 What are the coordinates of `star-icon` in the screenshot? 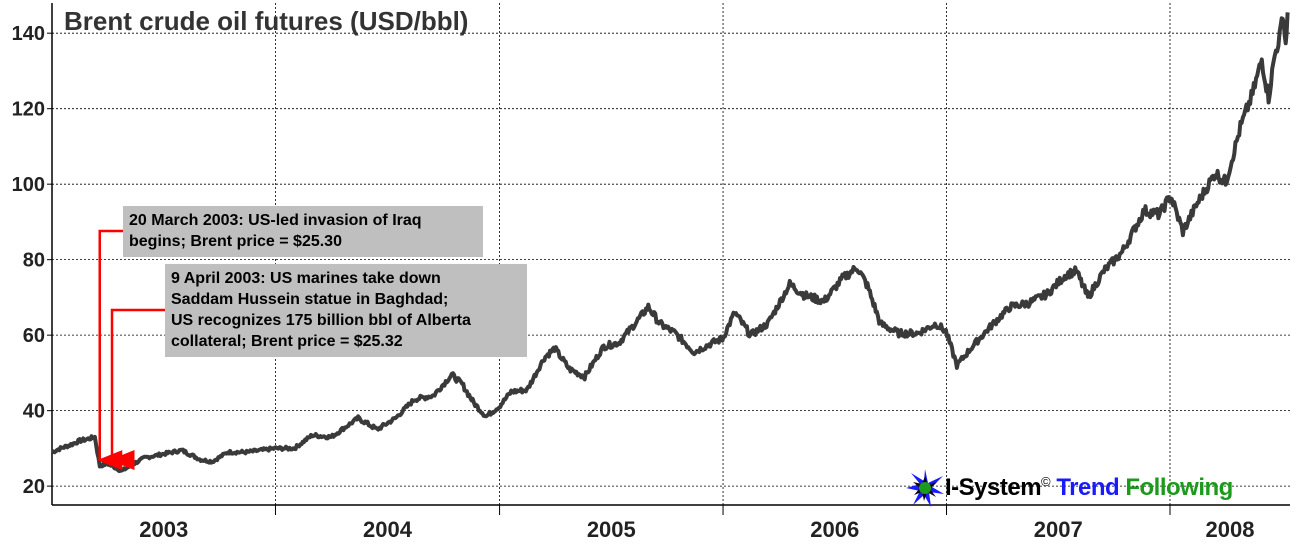 It's located at (925, 488).